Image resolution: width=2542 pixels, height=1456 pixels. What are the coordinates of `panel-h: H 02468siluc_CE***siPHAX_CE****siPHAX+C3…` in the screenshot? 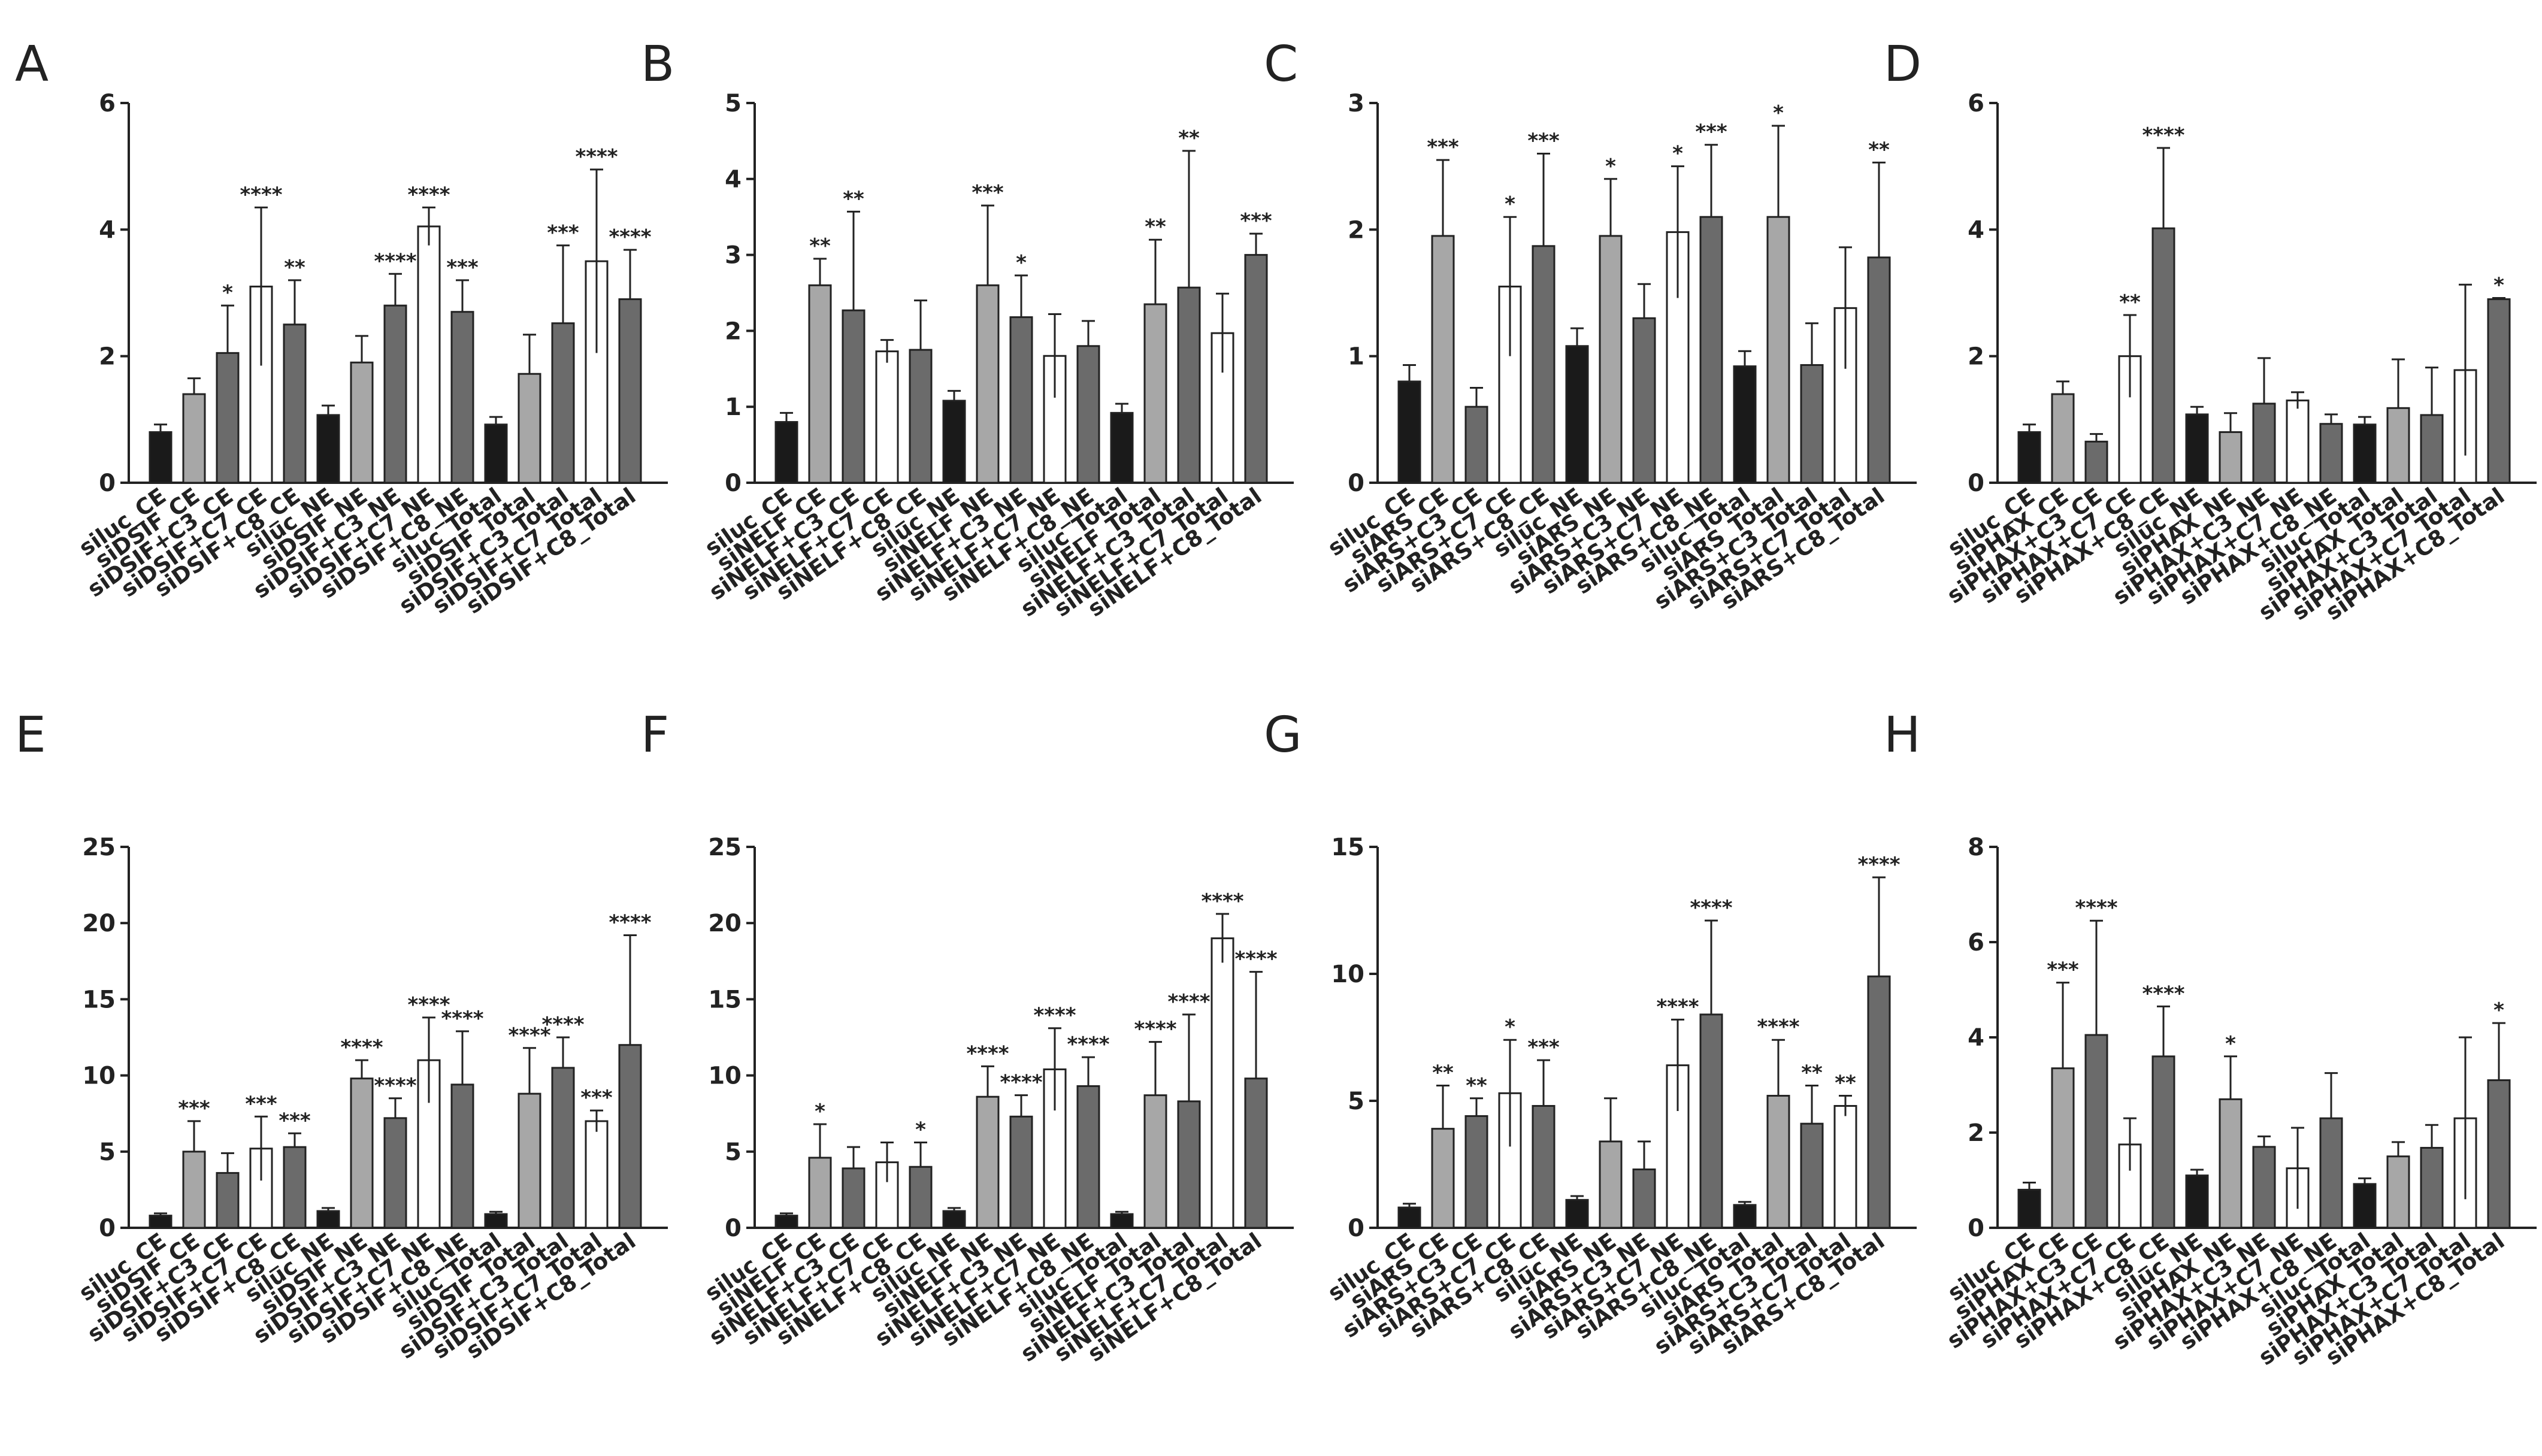 It's located at (2210, 1038).